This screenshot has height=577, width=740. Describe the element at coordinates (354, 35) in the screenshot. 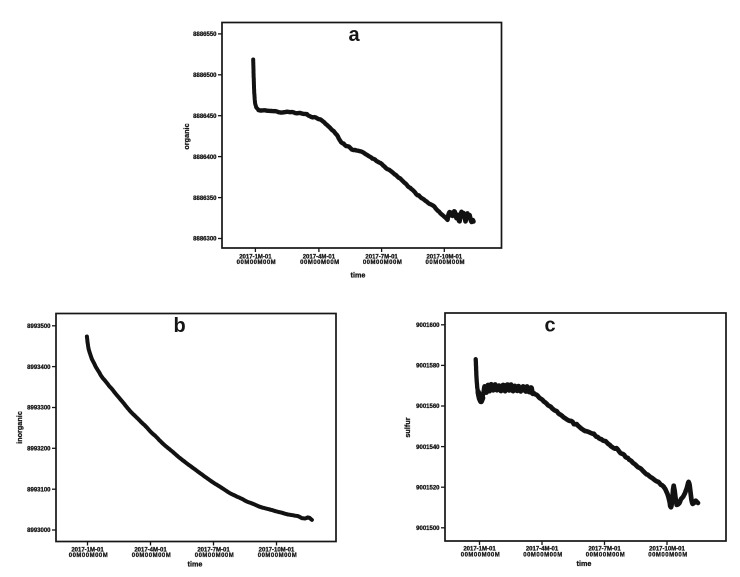

I see `svg-text: a` at that location.